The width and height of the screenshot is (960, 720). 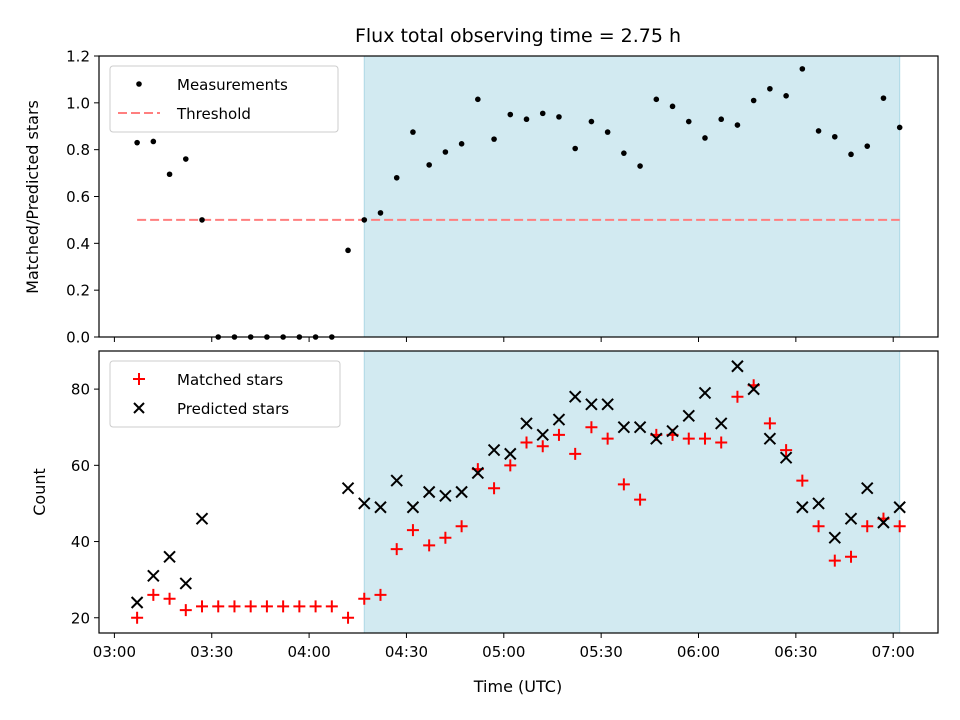 I want to click on bottom-y-tick-label: 20, so click(x=80, y=618).